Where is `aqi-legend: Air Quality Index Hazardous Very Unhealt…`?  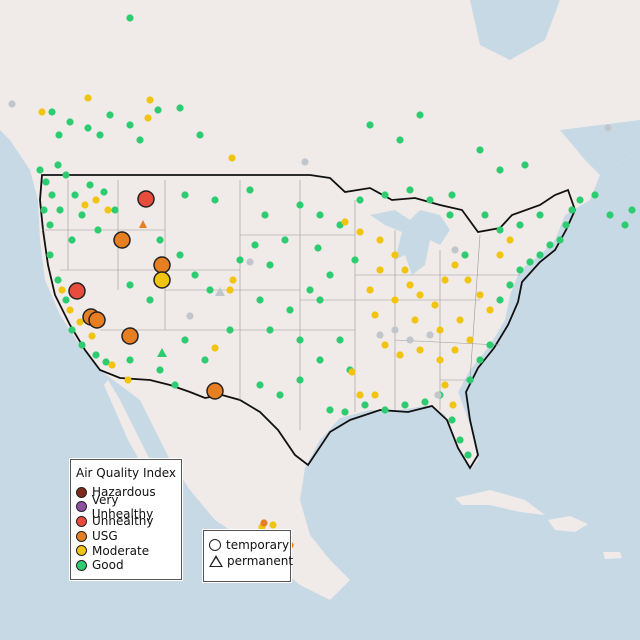
aqi-legend: Air Quality Index Hazardous Very Unhealt… is located at coordinates (126, 519).